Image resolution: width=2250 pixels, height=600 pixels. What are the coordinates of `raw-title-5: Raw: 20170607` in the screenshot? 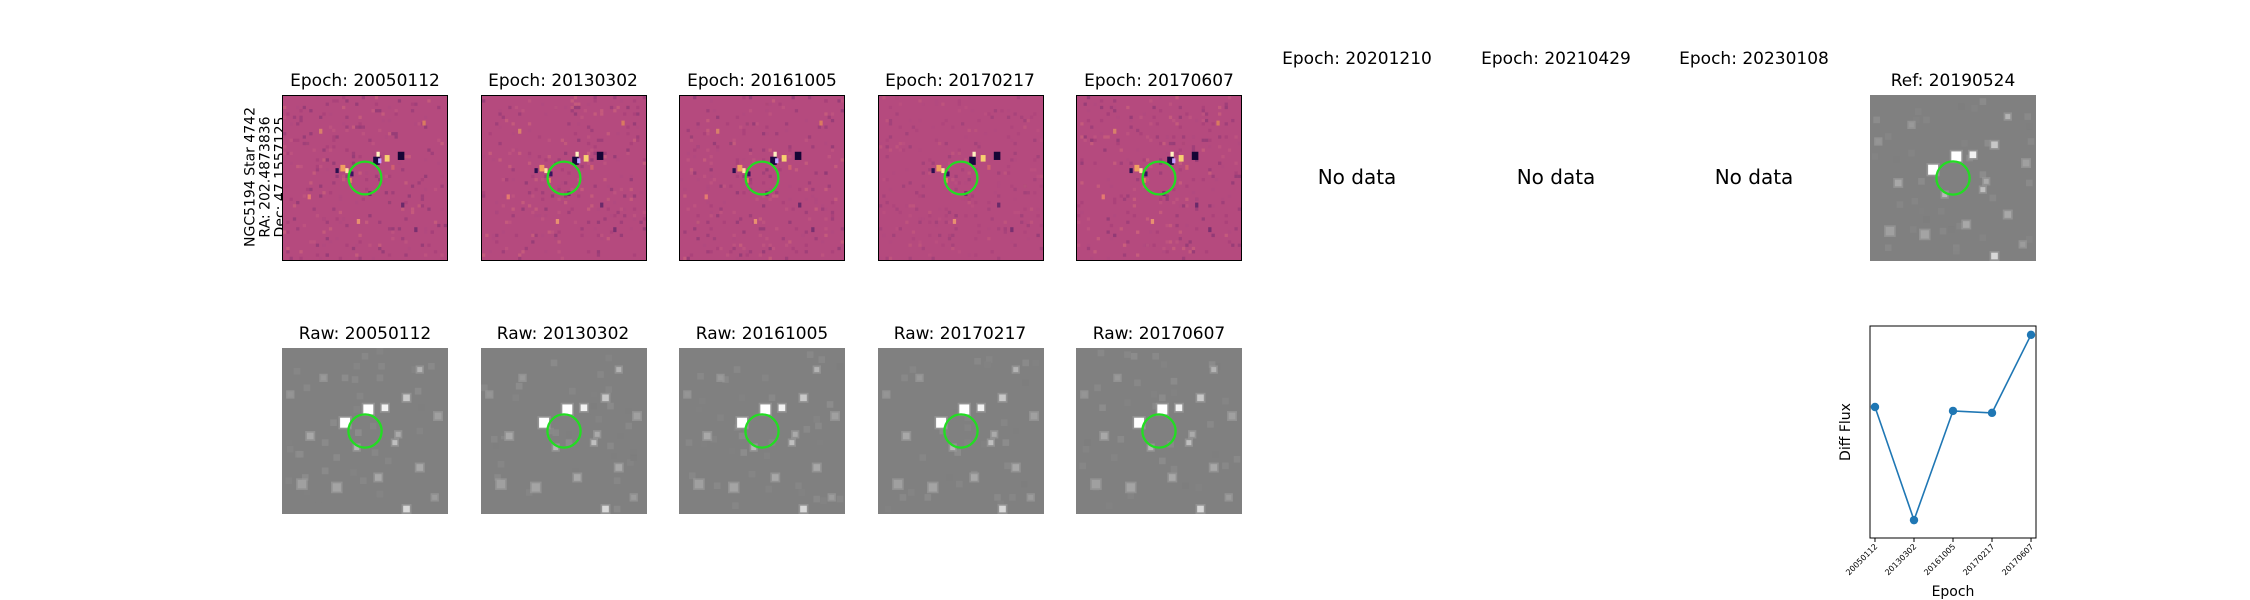 It's located at (1159, 334).